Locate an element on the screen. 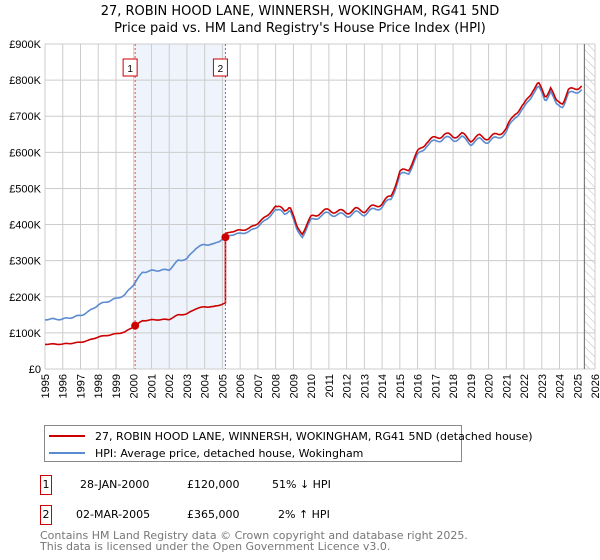 The image size is (600, 560). y-tick-label: £800K is located at coordinates (25, 81).